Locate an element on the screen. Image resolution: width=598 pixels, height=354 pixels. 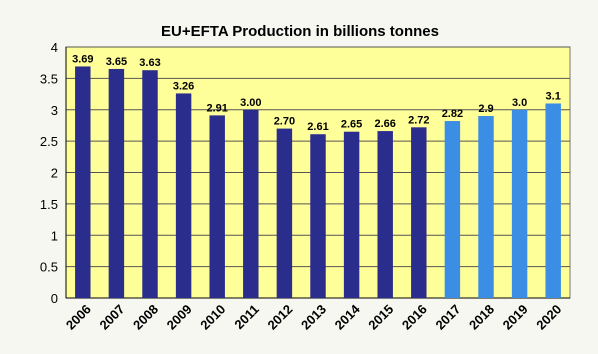
y-tick-label: 2 is located at coordinates (54, 173).